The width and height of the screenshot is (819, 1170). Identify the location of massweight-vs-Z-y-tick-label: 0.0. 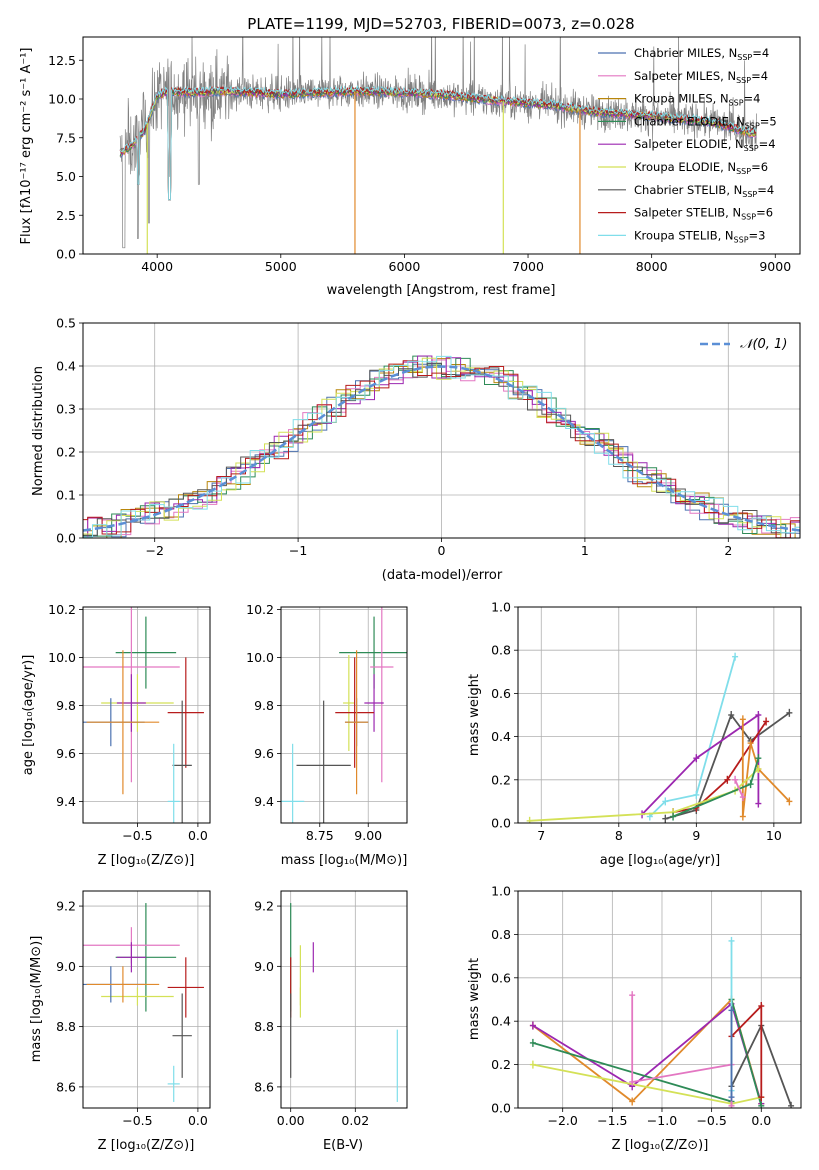
(501, 1108).